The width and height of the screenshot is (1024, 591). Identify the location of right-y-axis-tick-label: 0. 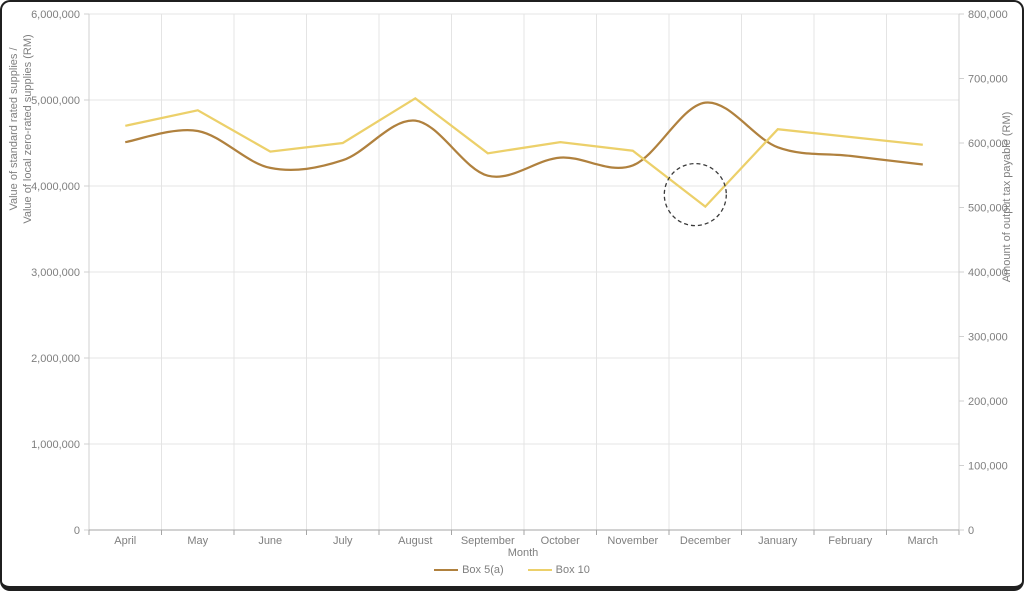
(971, 531).